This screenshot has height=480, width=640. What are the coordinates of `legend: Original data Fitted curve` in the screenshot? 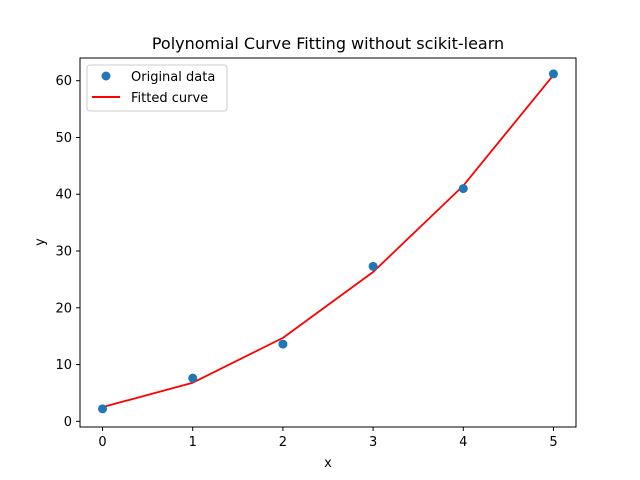 It's located at (157, 88).